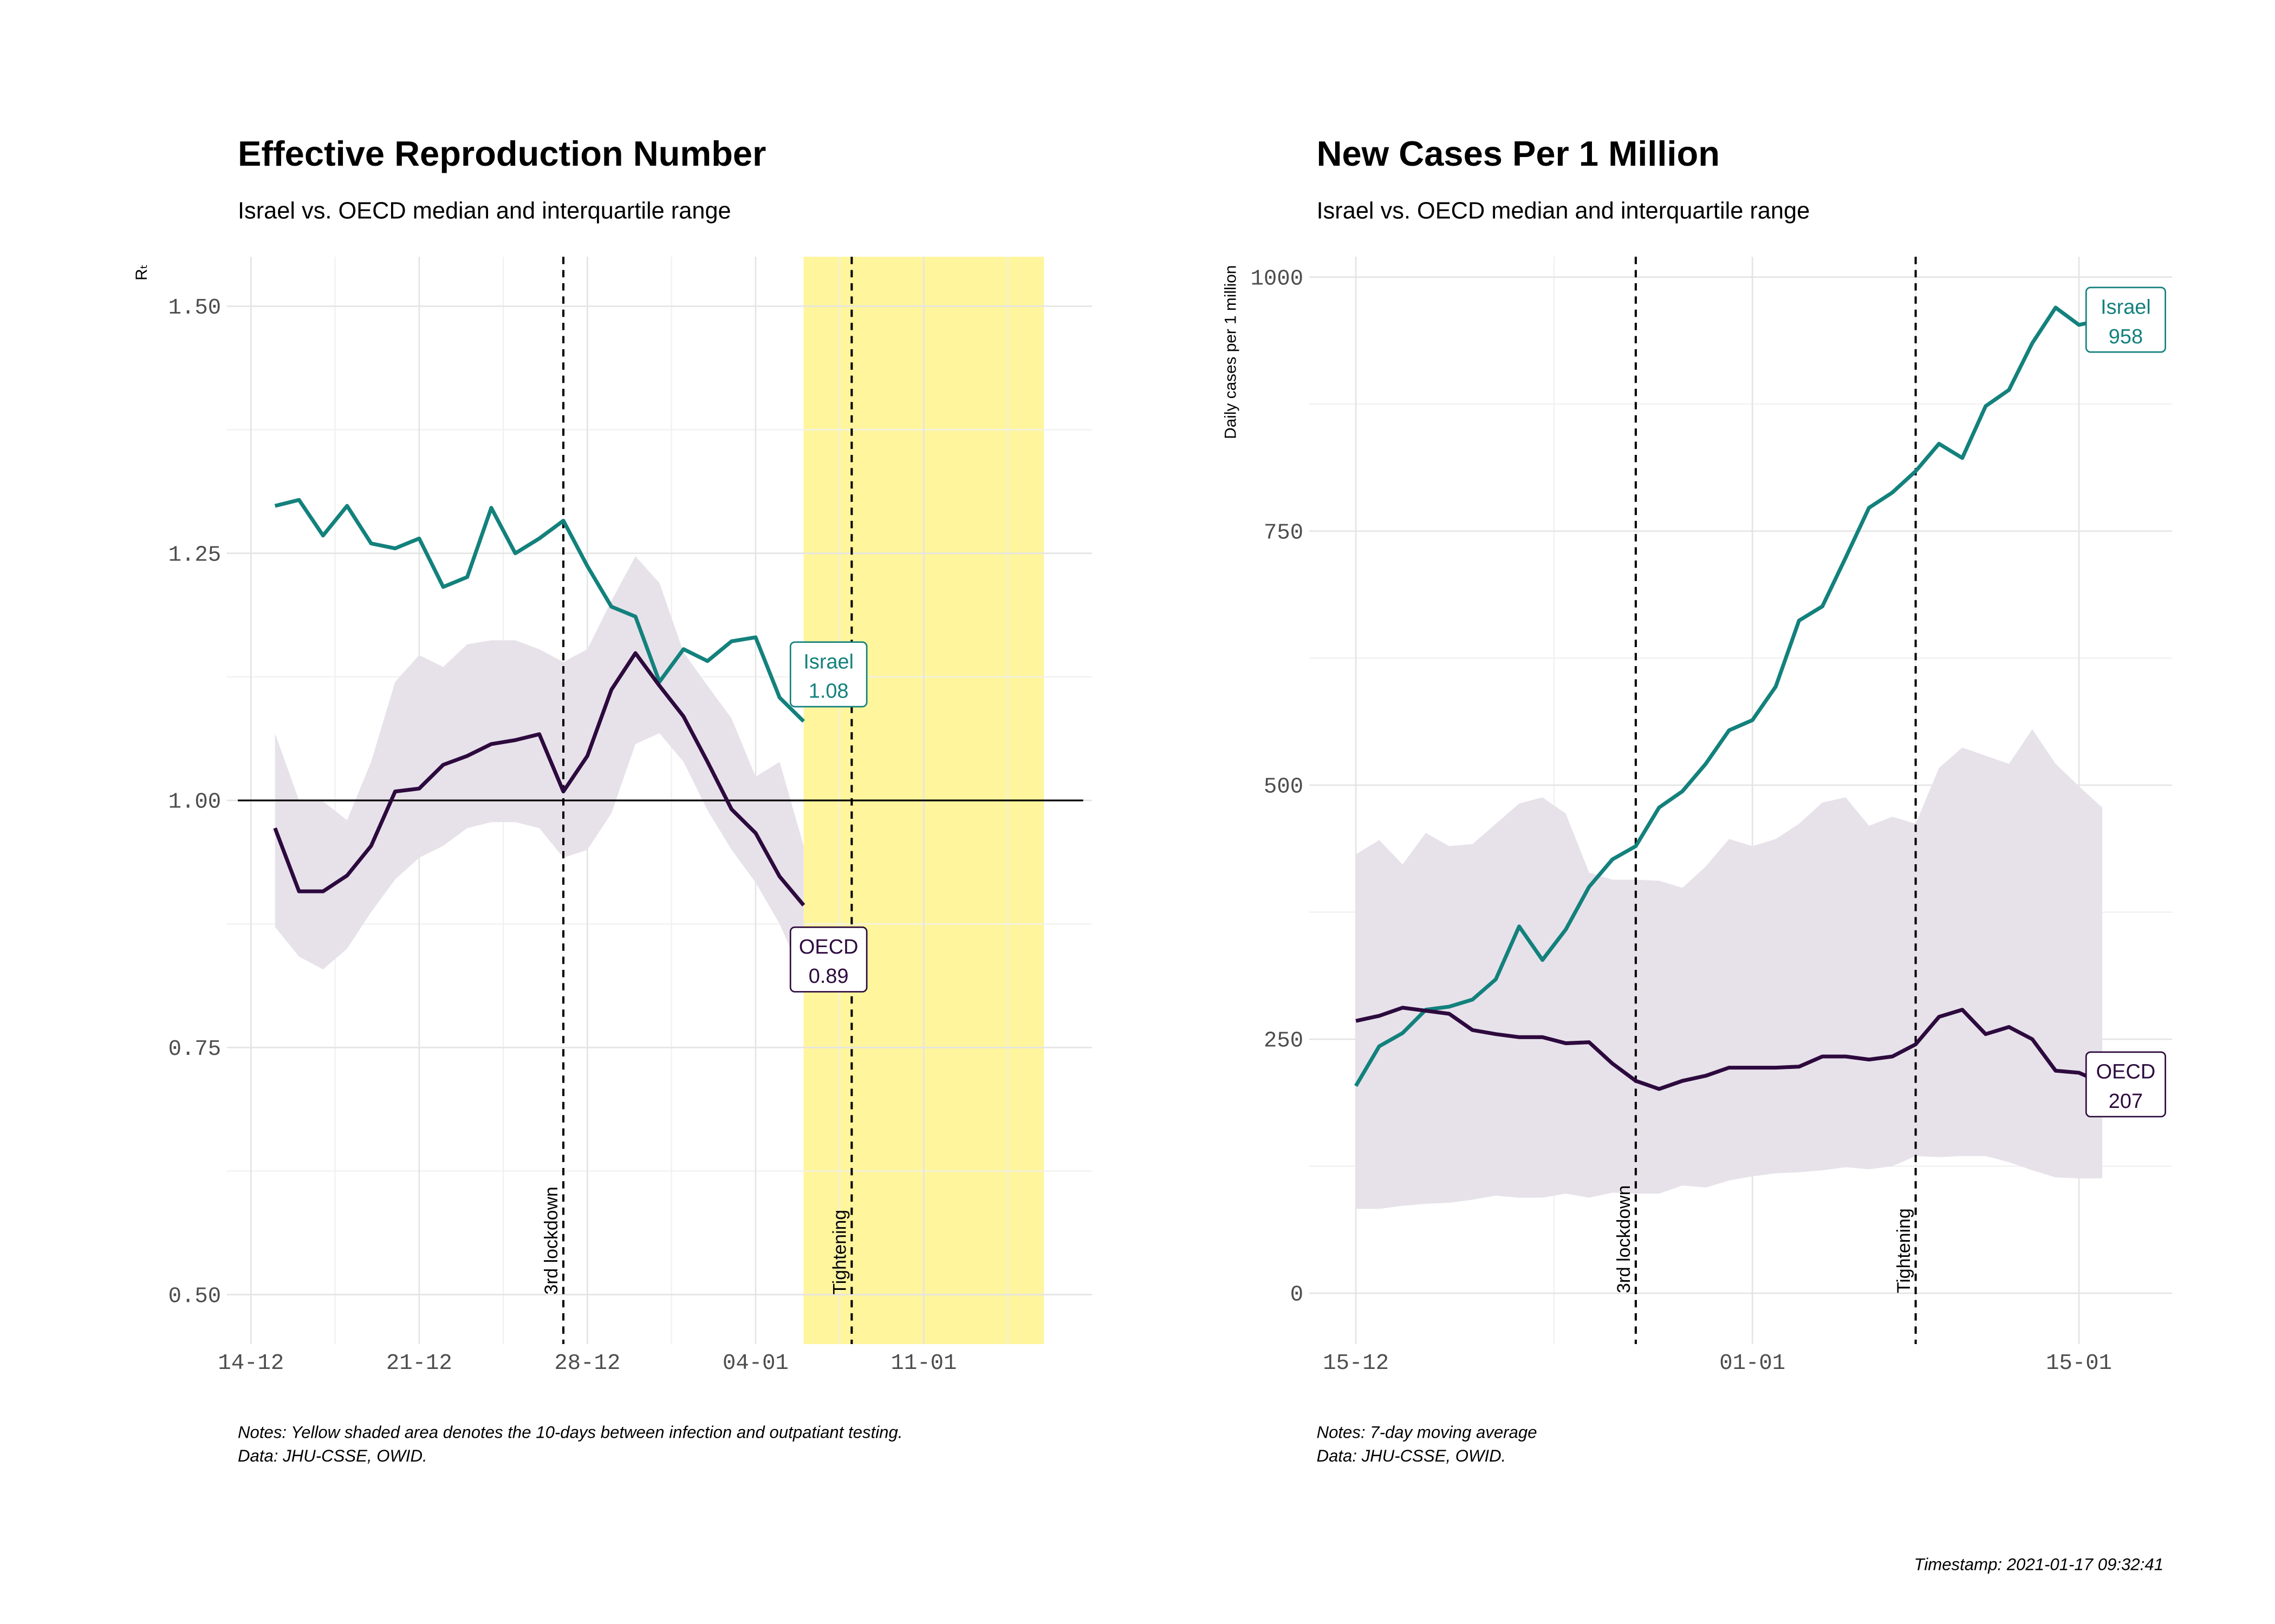 This screenshot has width=2275, height=1624. What do you see at coordinates (1231, 352) in the screenshot?
I see `y-axis-label: Daily cases per 1 million` at bounding box center [1231, 352].